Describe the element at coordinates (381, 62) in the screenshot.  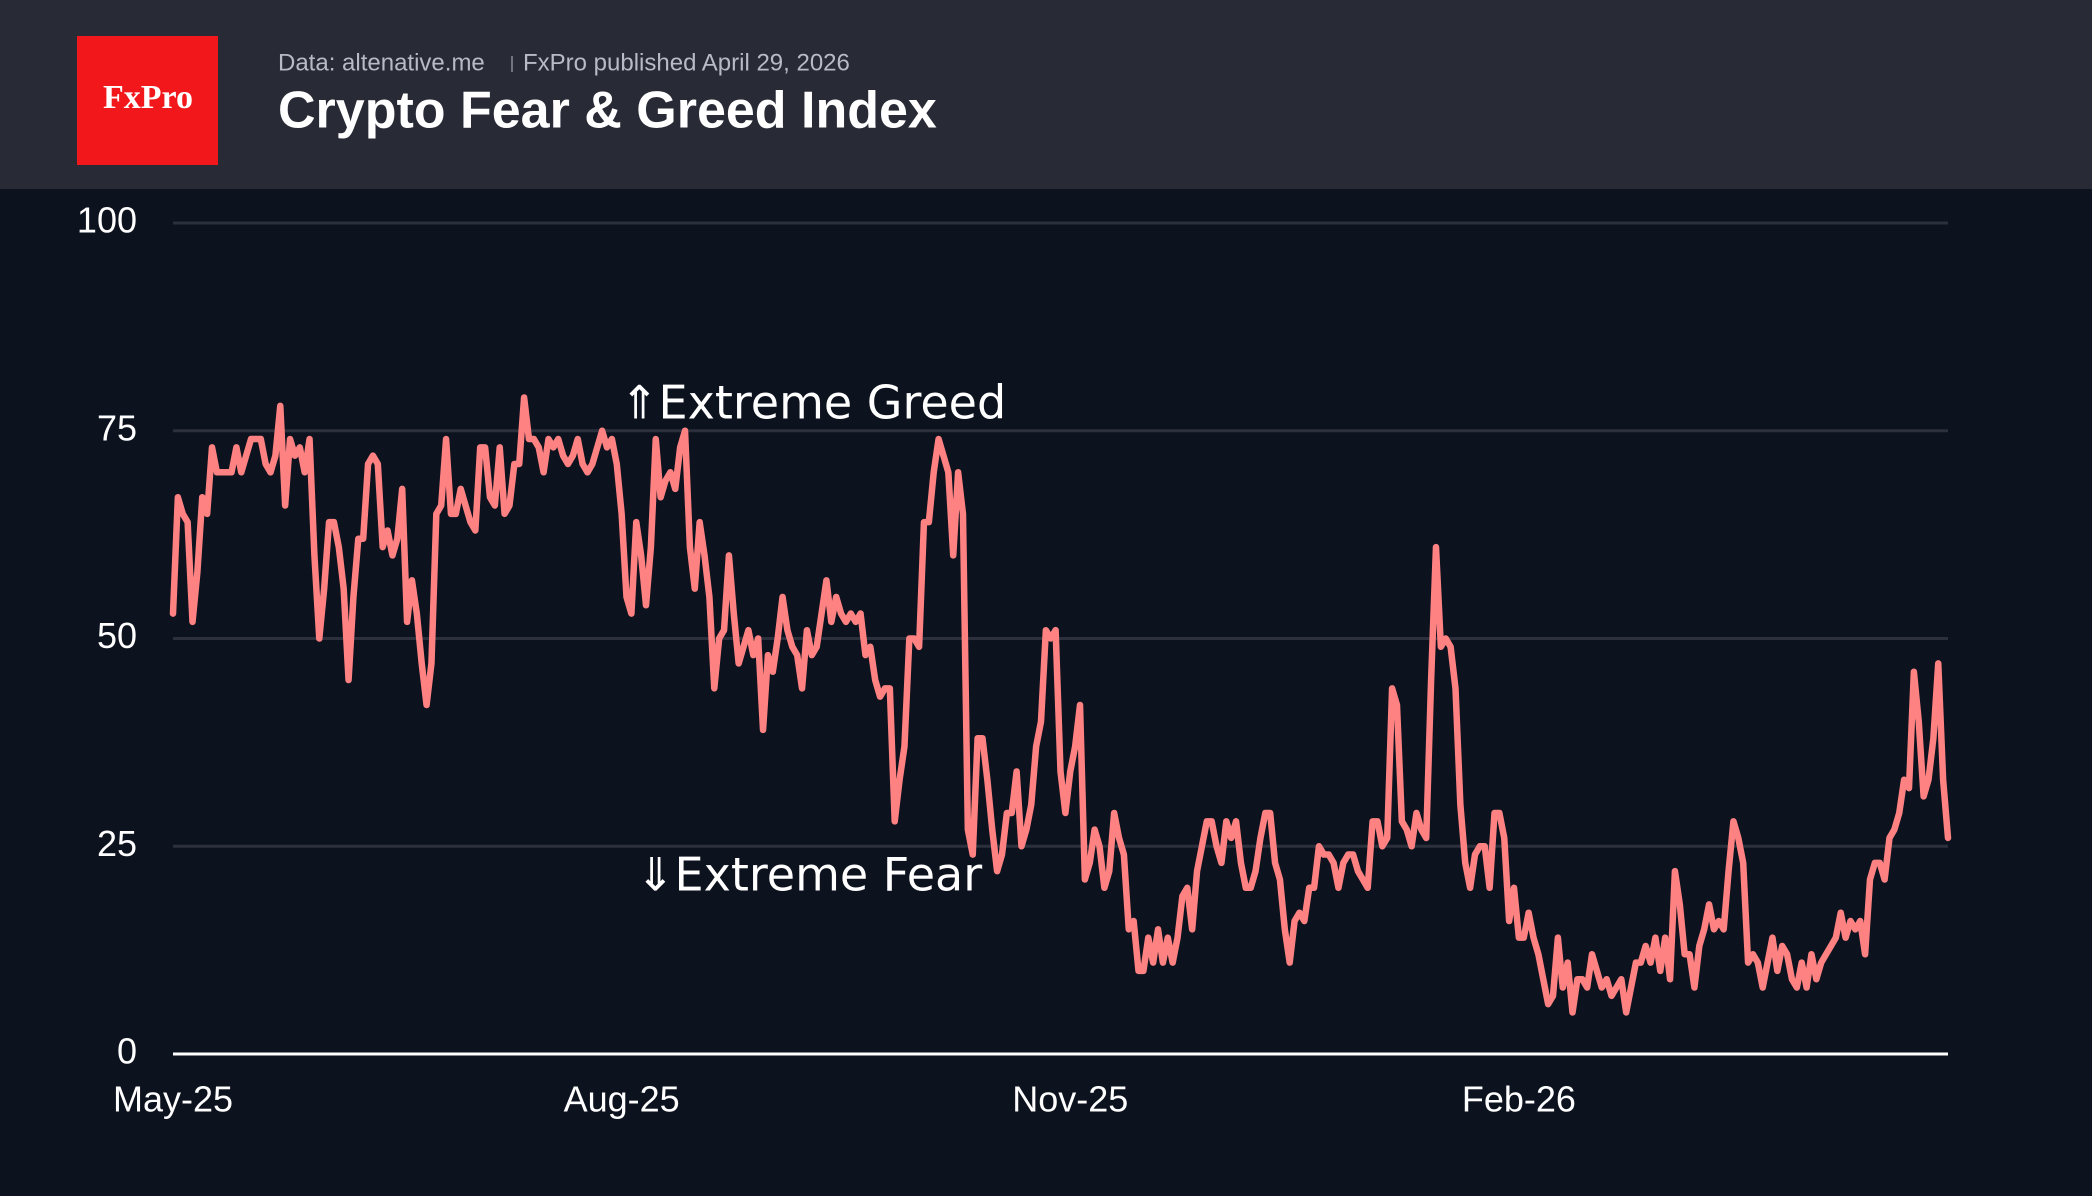
I see `source: Data: altenative.me` at that location.